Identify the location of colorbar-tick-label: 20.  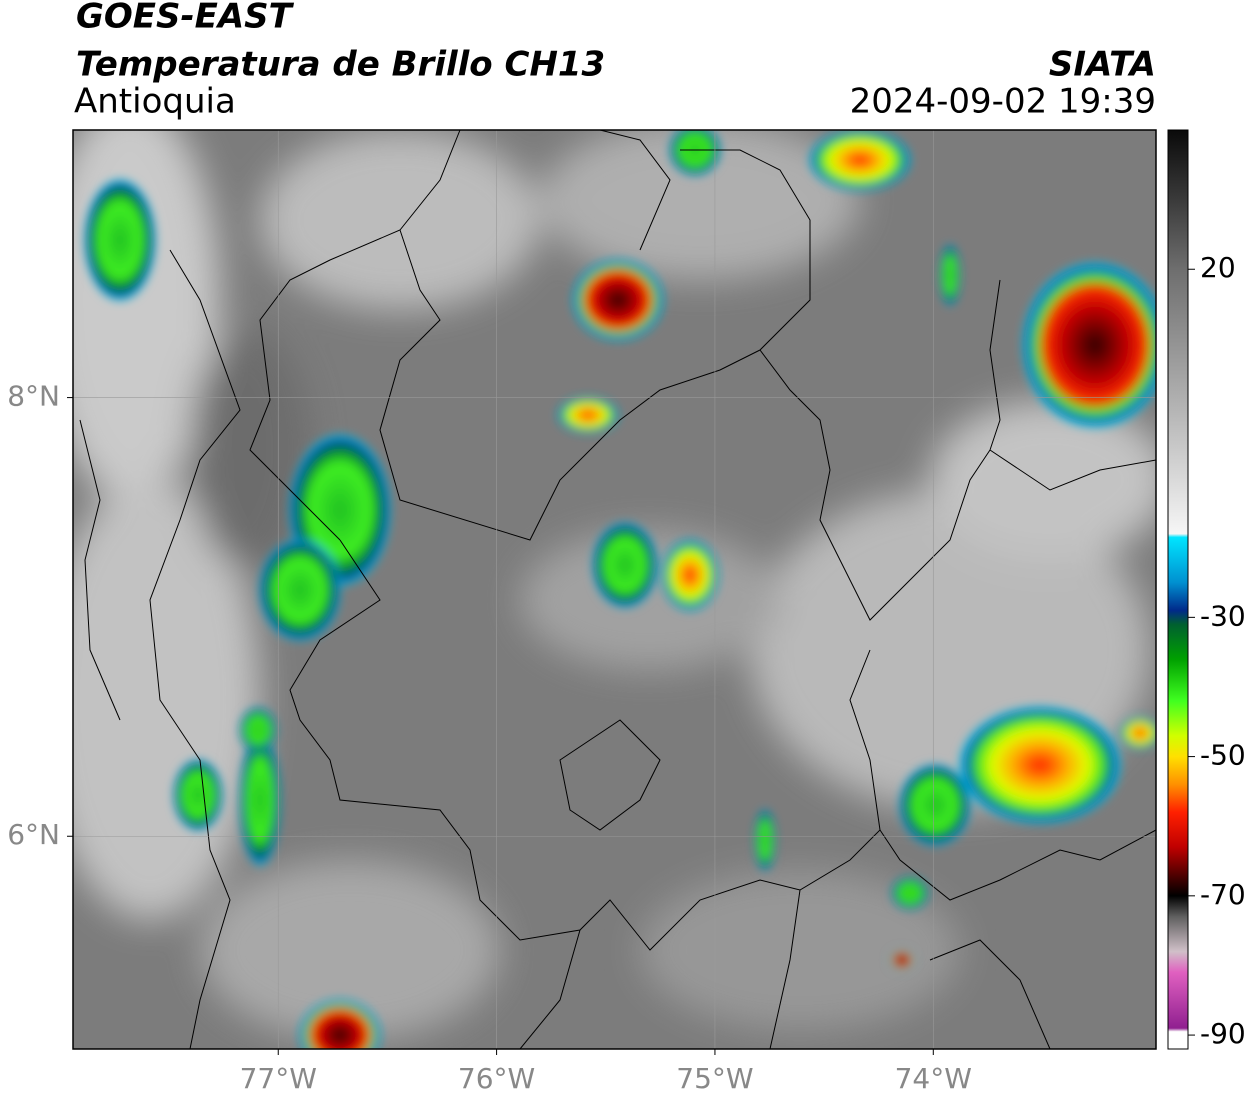
(1218, 267).